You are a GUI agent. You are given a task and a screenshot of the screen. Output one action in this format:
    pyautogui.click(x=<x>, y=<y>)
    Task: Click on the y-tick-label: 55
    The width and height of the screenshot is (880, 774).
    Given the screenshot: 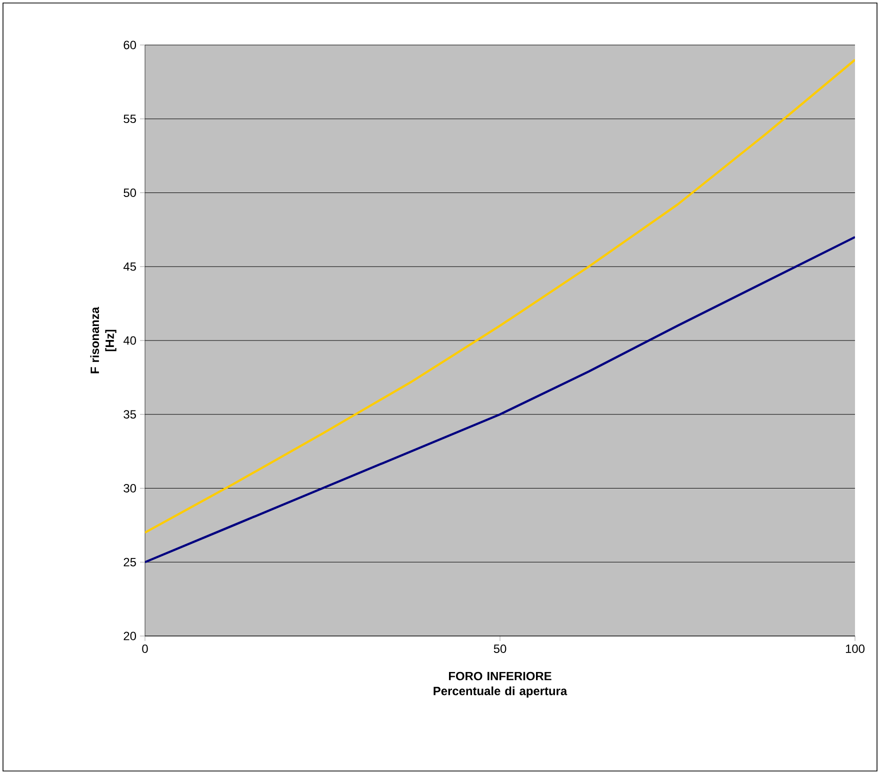 What is the action you would take?
    pyautogui.click(x=130, y=119)
    